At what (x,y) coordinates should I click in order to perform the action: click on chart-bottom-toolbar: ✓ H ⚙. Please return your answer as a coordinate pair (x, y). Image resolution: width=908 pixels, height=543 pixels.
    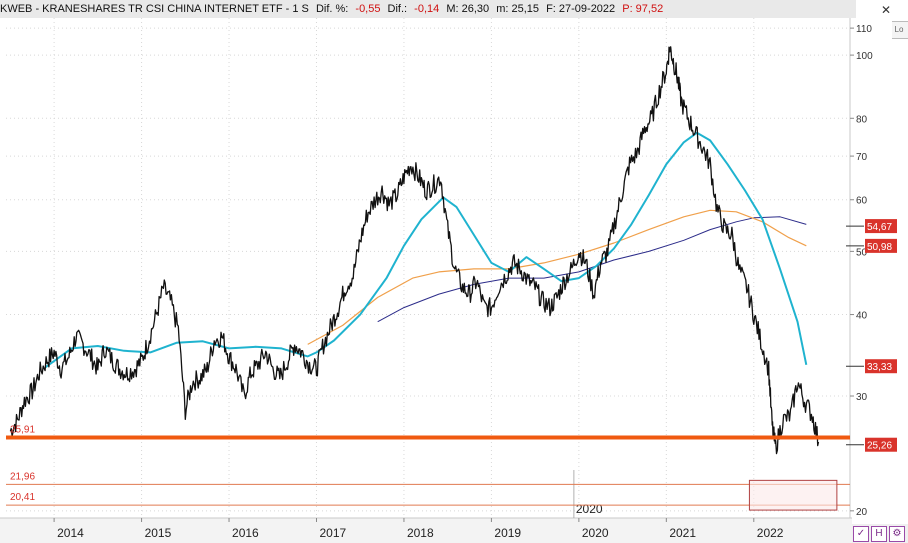
    Looking at the image, I should click on (880, 533).